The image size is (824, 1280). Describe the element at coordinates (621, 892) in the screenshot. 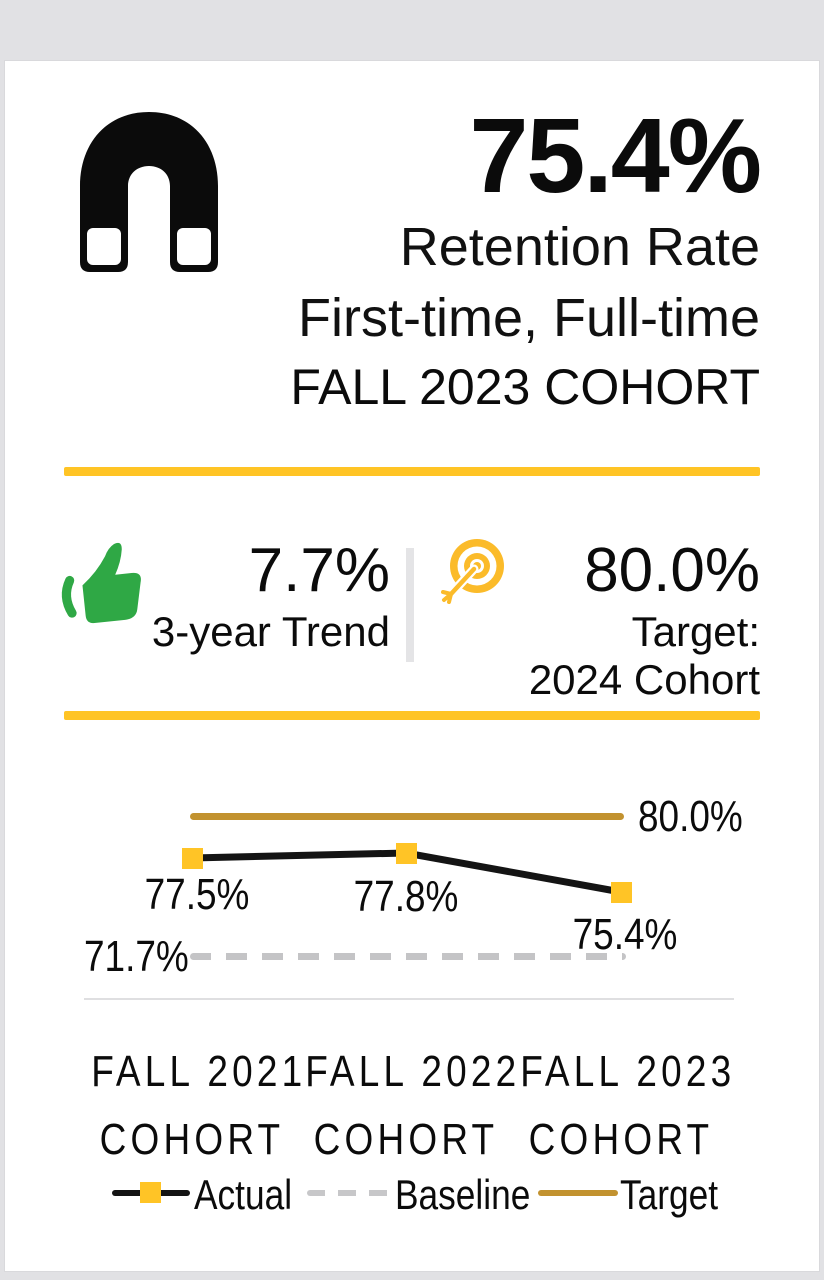

I see `data-point-marker-2023` at that location.